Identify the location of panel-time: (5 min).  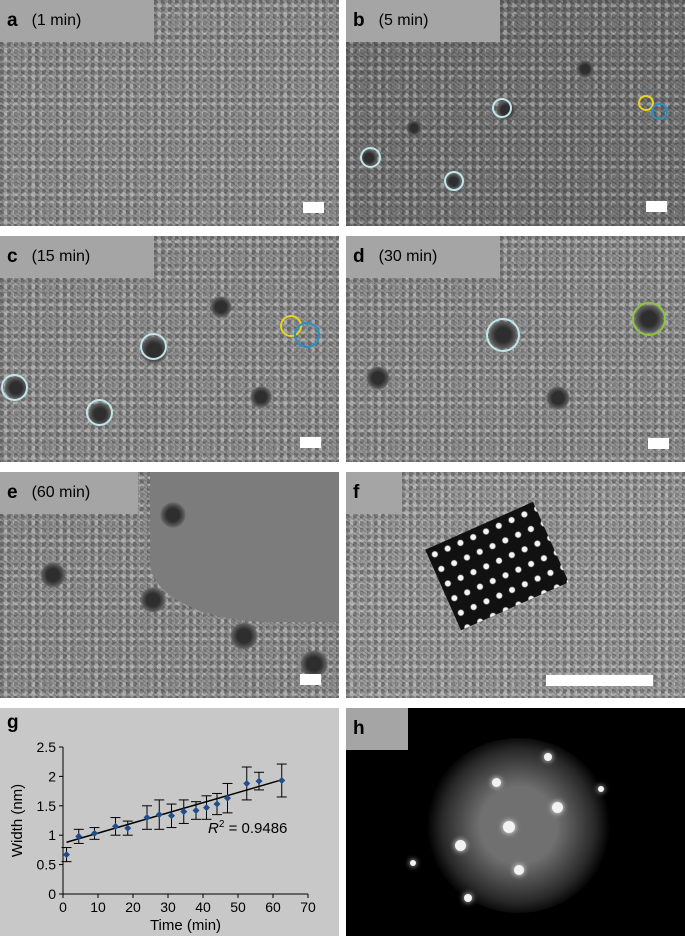
(403, 20).